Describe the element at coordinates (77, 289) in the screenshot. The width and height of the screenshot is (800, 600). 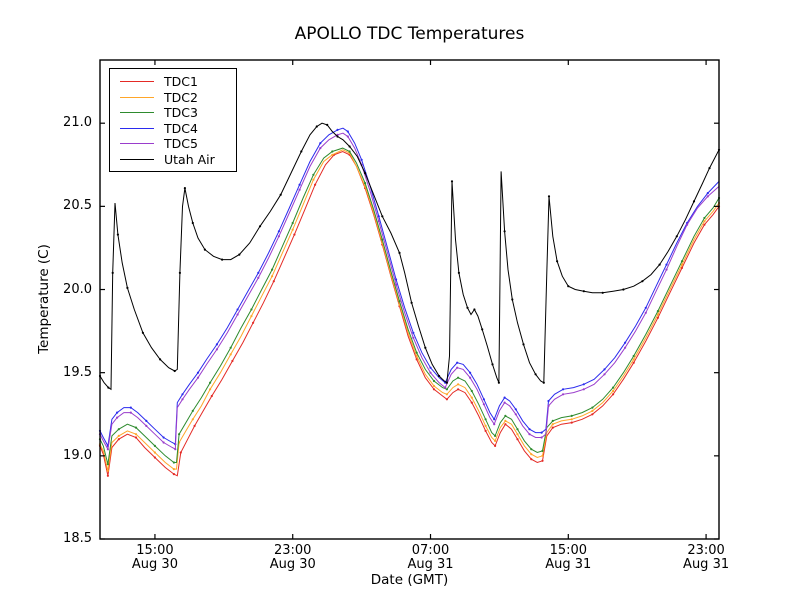
I see `y-tick-label: 20.0` at that location.